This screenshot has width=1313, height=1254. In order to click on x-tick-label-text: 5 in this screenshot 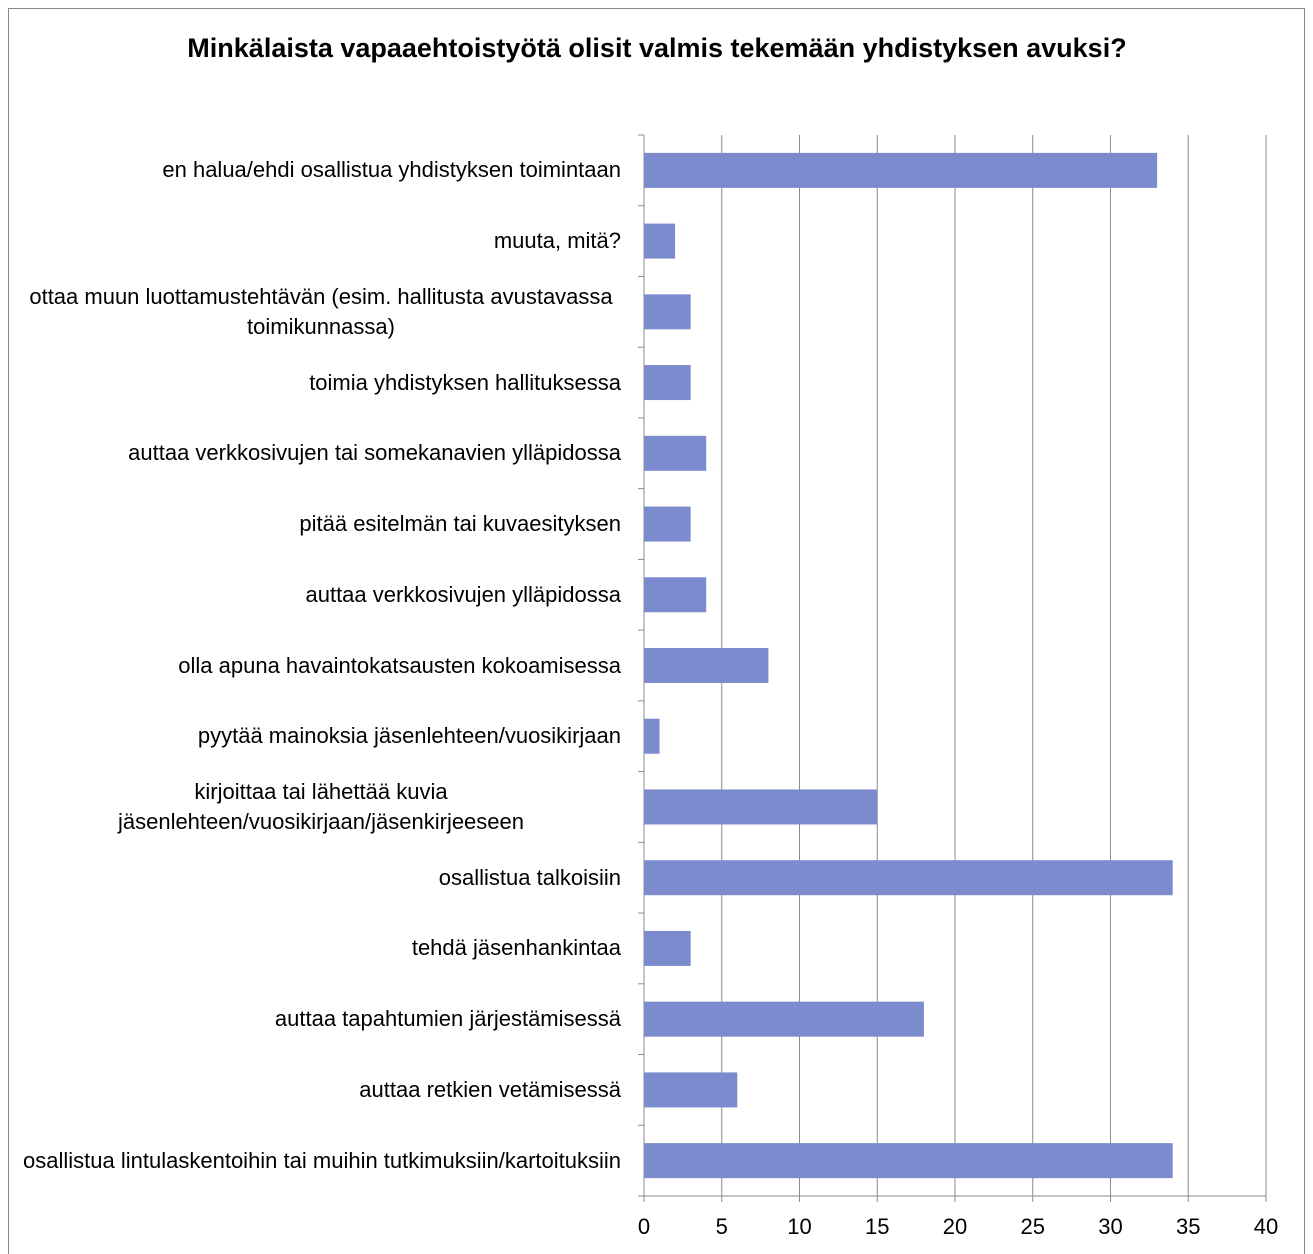, I will do `click(721, 1226)`.